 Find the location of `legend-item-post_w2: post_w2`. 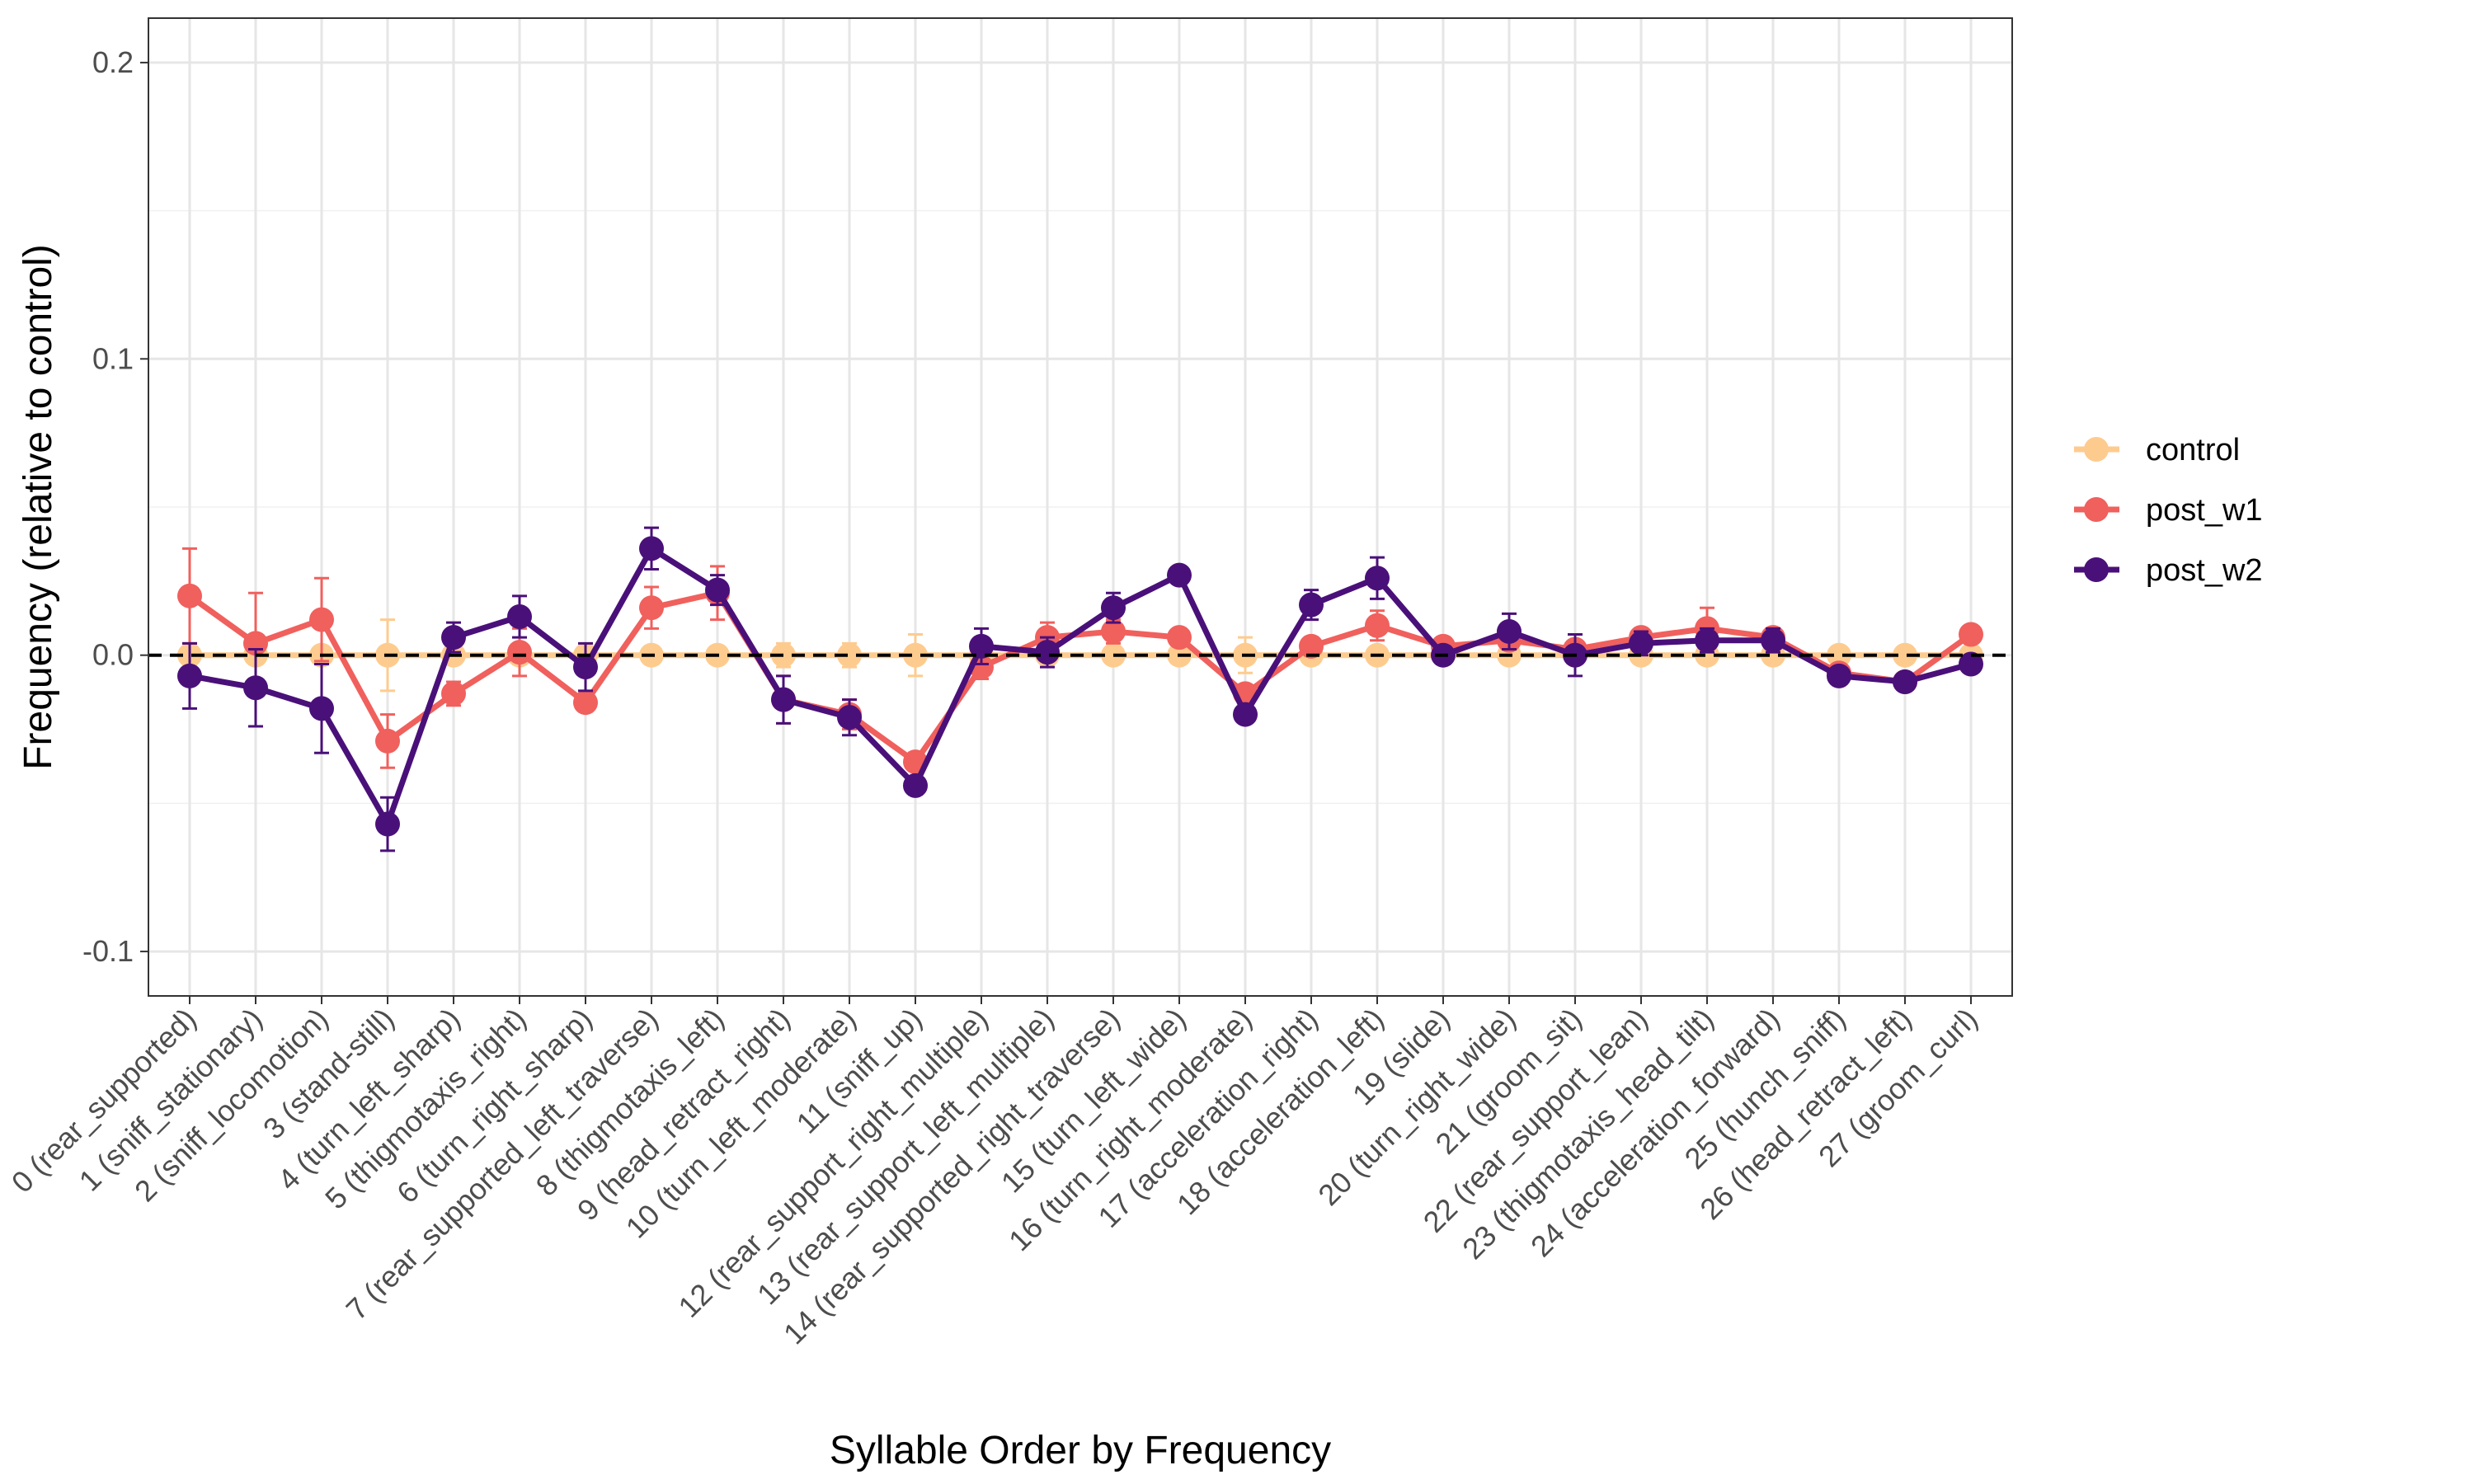

legend-item-post_w2: post_w2 is located at coordinates (2168, 570).